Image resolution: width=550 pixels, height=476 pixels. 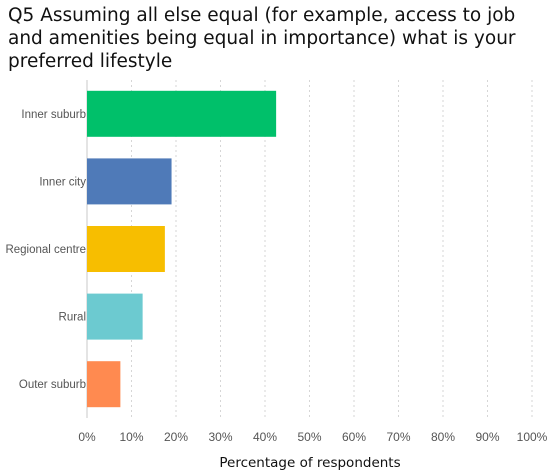 I want to click on x-tick-label: 80%, so click(x=443, y=437).